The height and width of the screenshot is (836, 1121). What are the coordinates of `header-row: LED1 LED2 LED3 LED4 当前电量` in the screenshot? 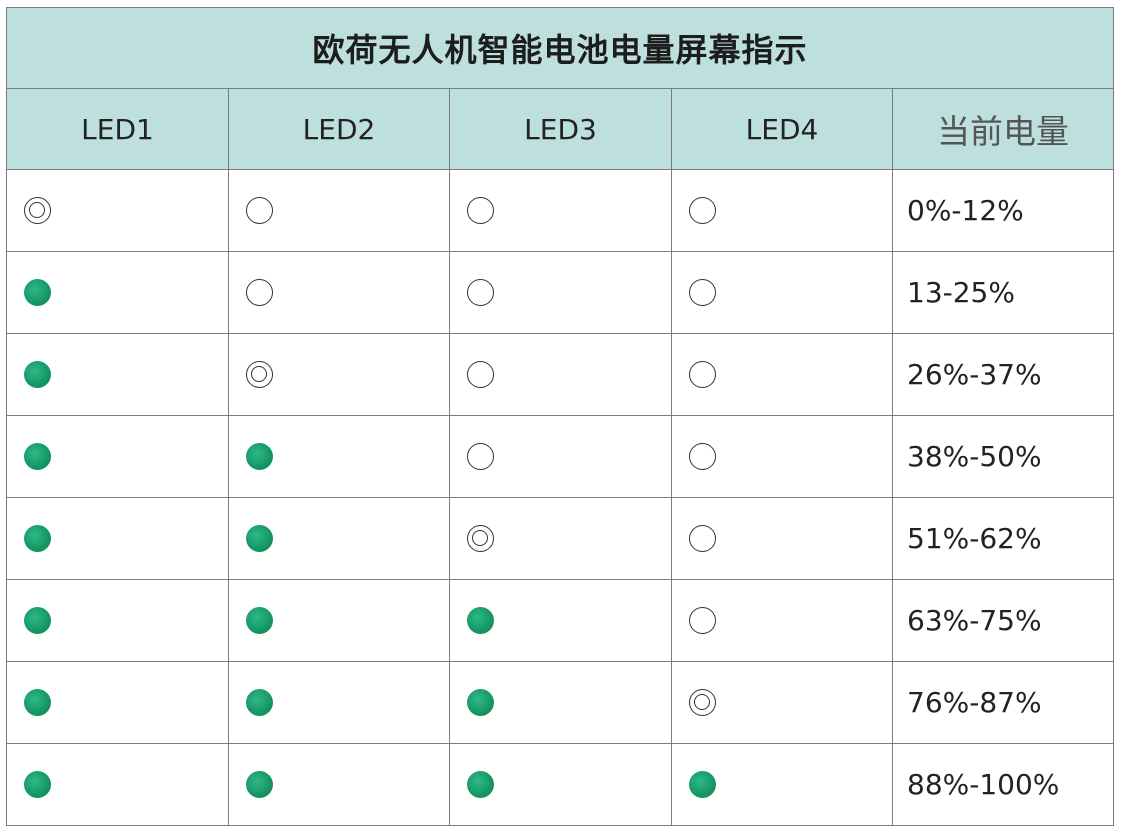 It's located at (560, 129).